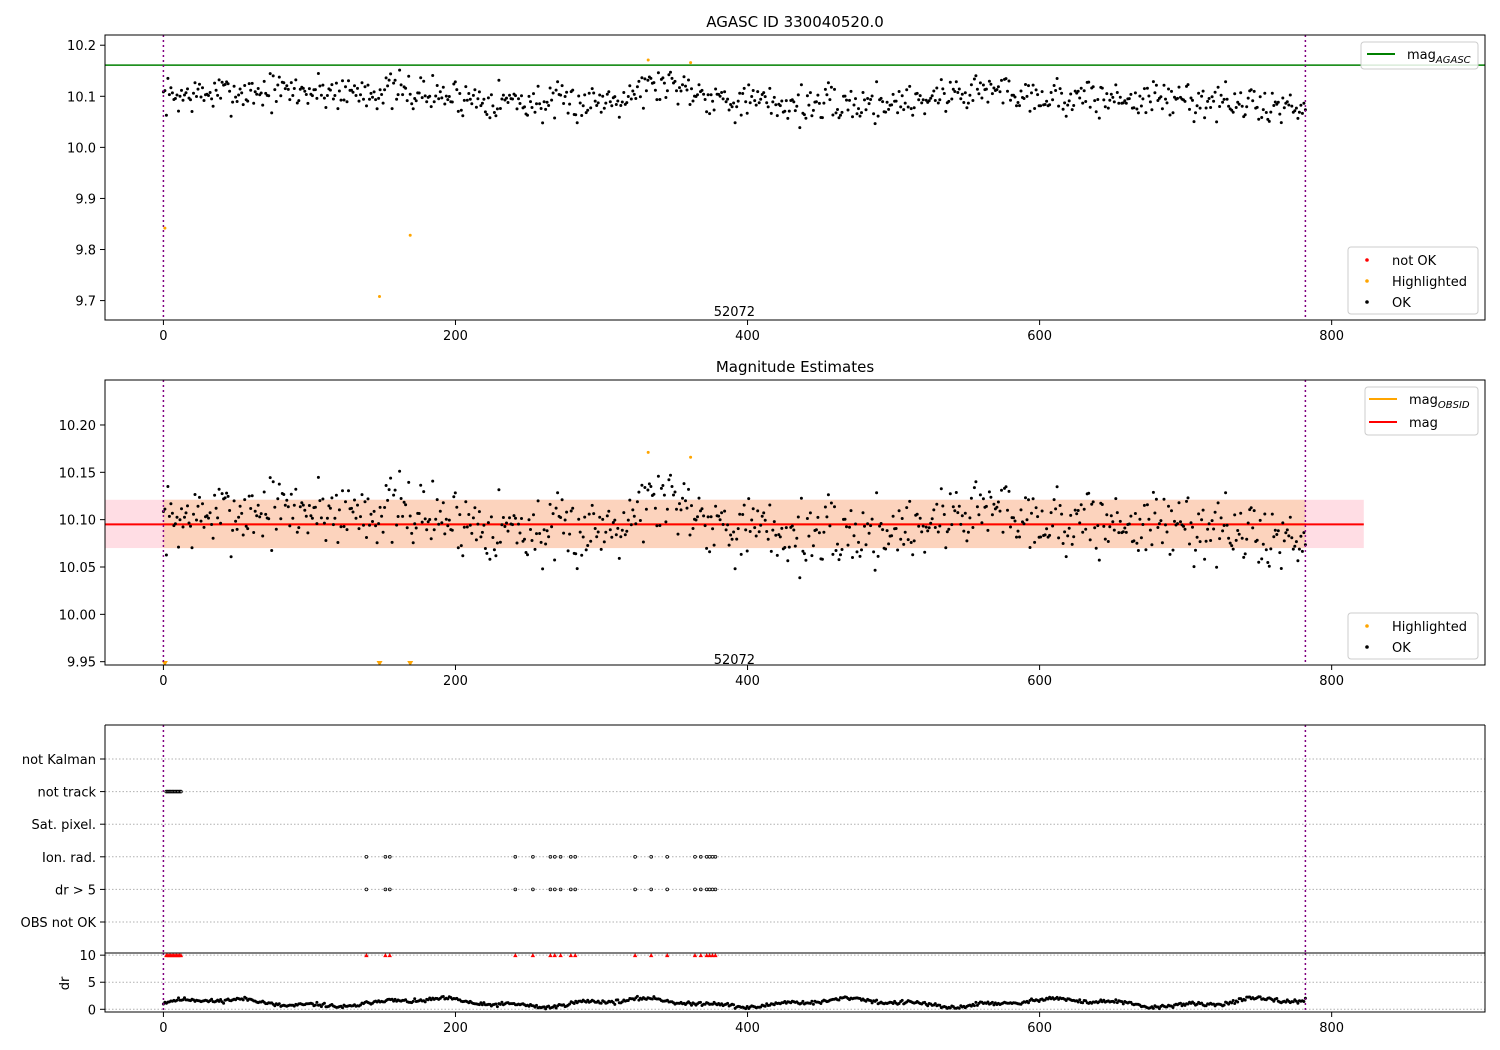 This screenshot has height=1050, width=1500. I want to click on dr-clipped-marker, so click(533, 955).